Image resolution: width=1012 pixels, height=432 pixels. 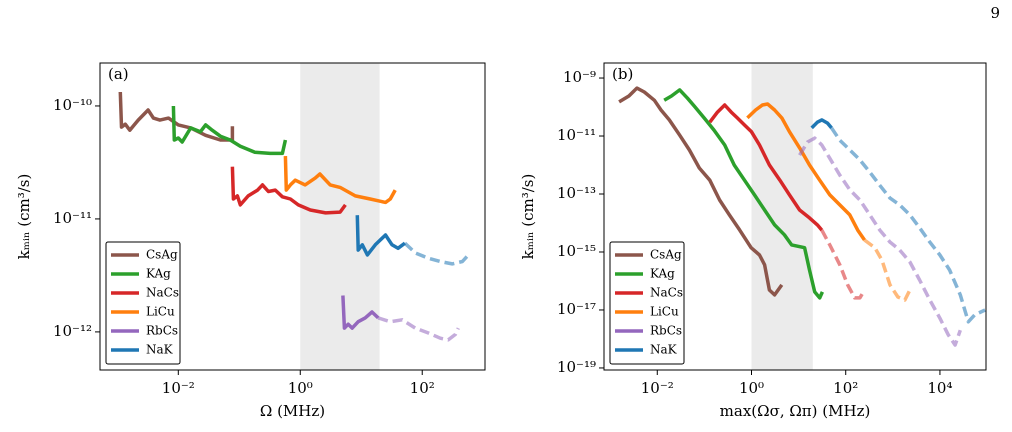 I want to click on page-number: 9, so click(x=995, y=13).